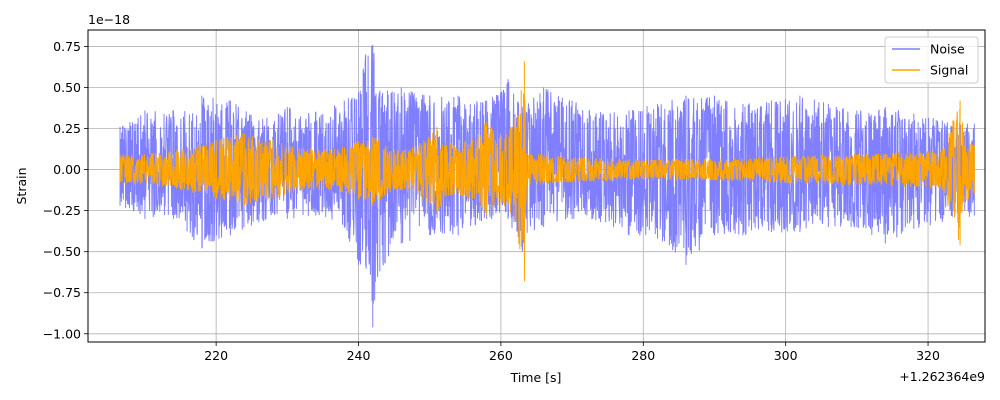 The image size is (1000, 400). I want to click on y-tick-label: 0.50, so click(67, 87).